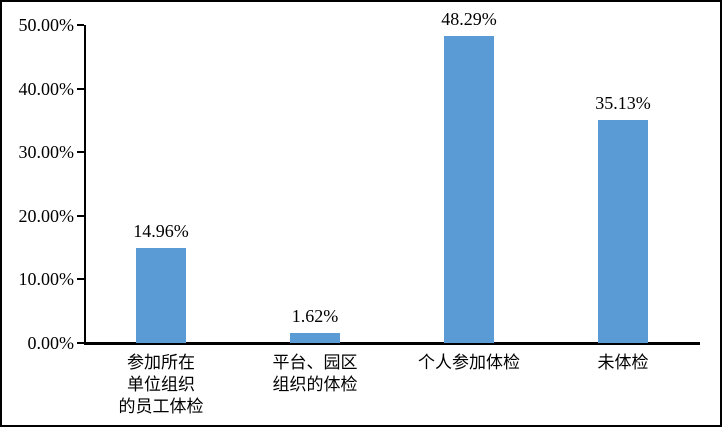  Describe the element at coordinates (46, 25) in the screenshot. I see `y-axis-tick-label: 50.00%` at that location.